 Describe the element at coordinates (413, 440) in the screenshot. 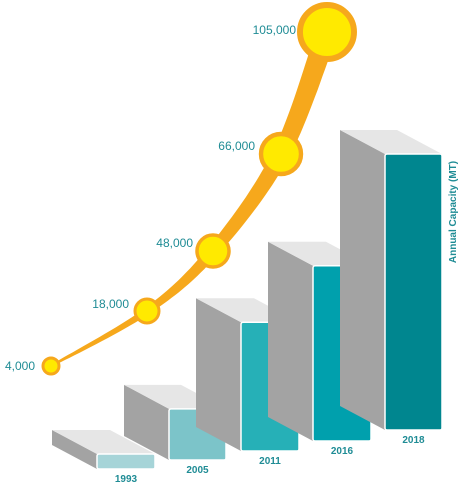

I see `year-label-2018: 2018` at that location.